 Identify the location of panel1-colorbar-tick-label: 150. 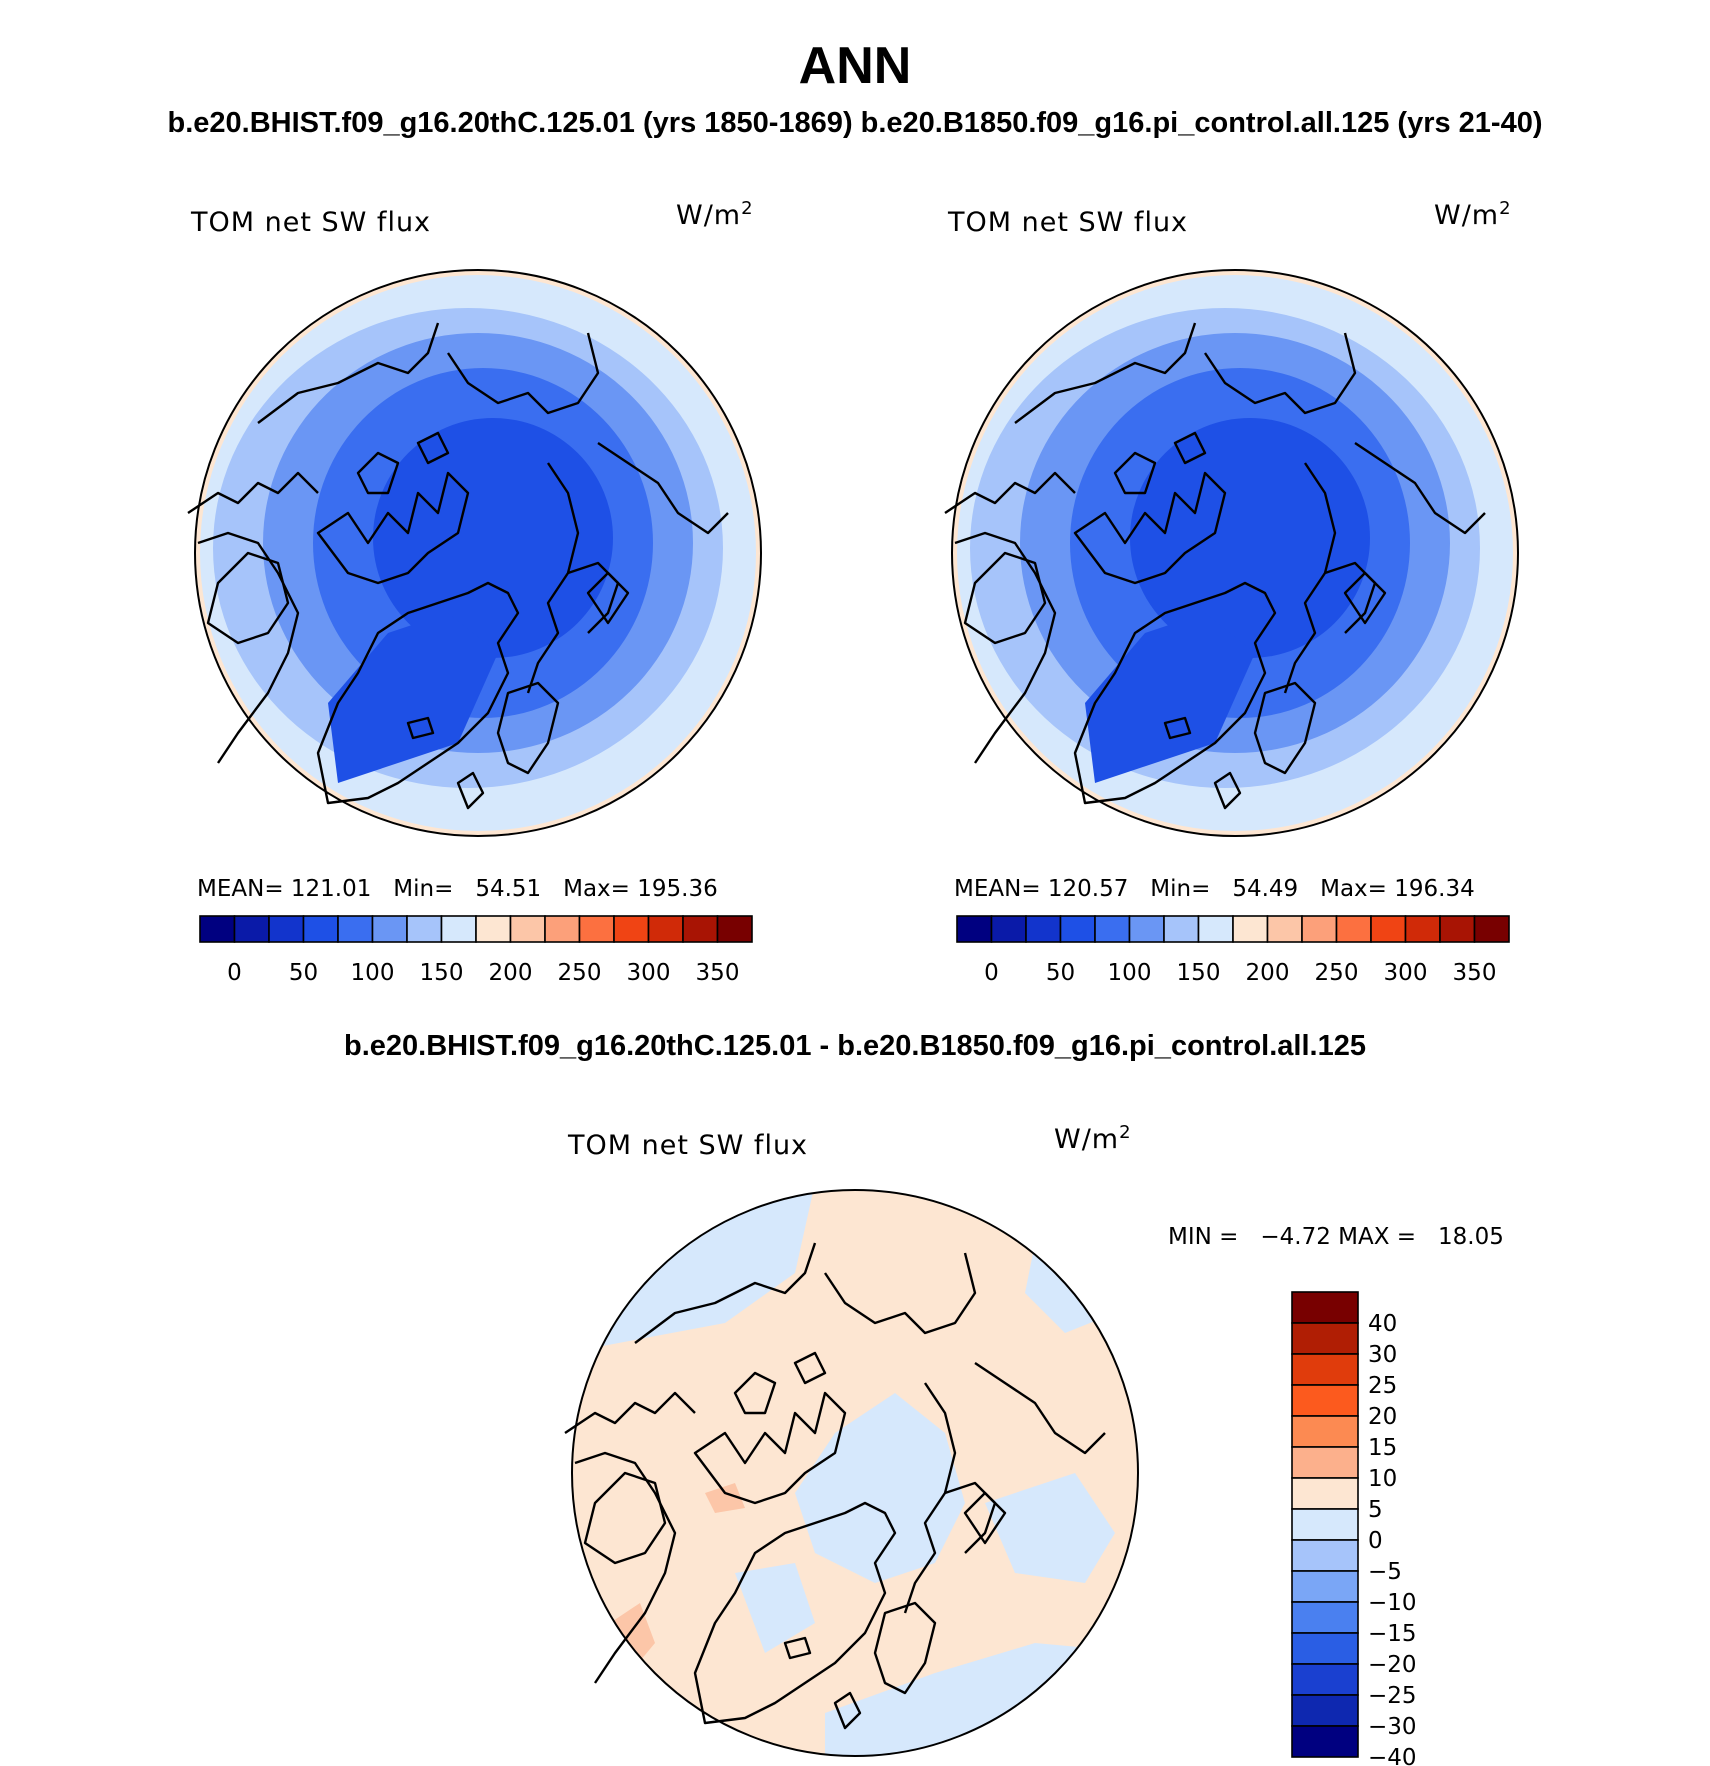
(442, 973).